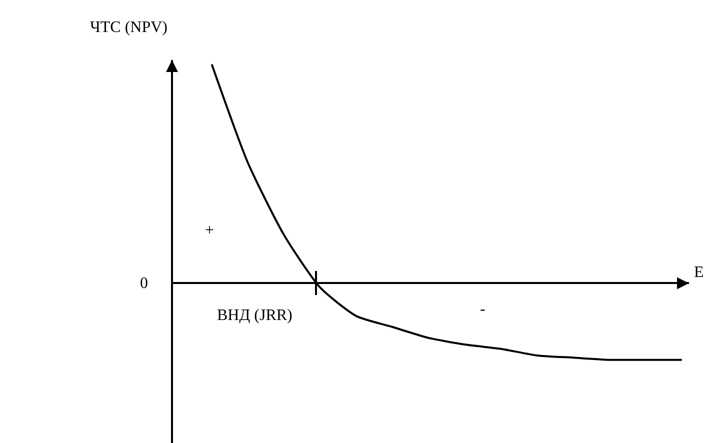 Image resolution: width=709 pixels, height=443 pixels. I want to click on annotation: -, so click(483, 309).